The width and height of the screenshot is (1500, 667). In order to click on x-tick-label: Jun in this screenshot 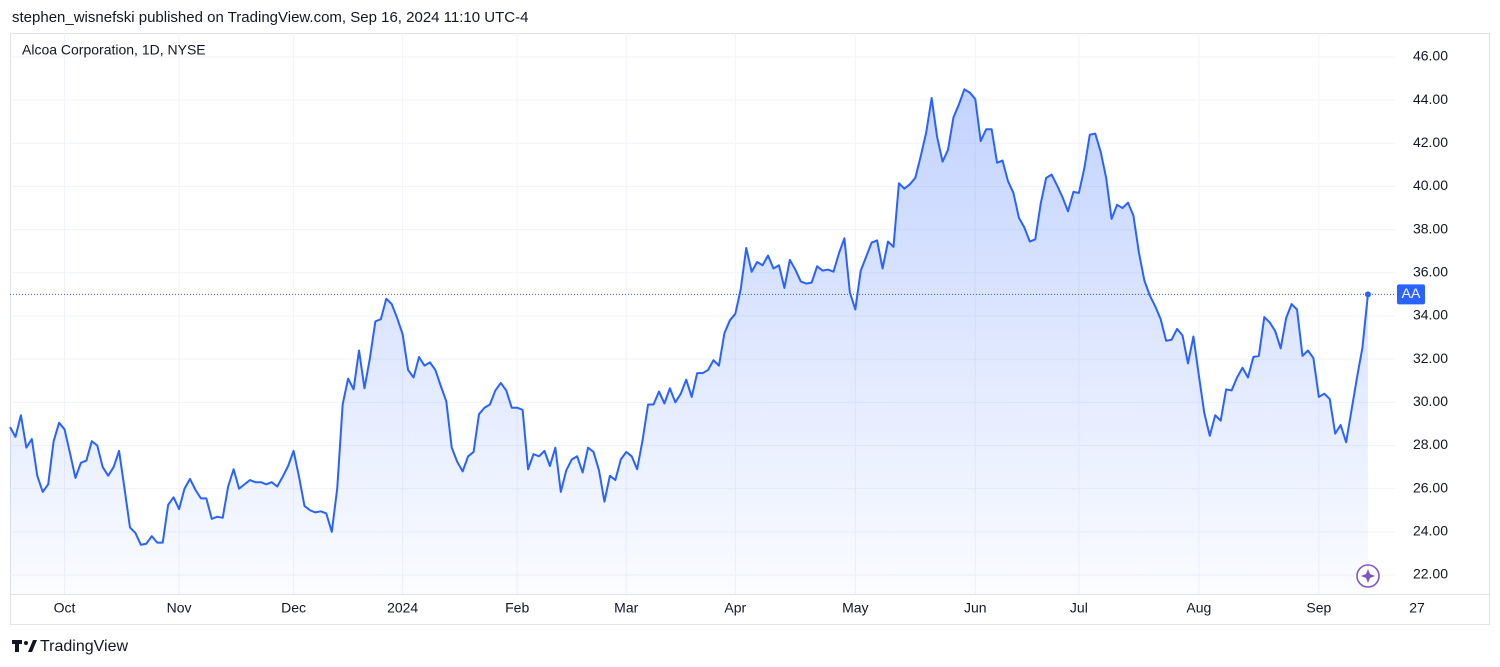, I will do `click(975, 608)`.